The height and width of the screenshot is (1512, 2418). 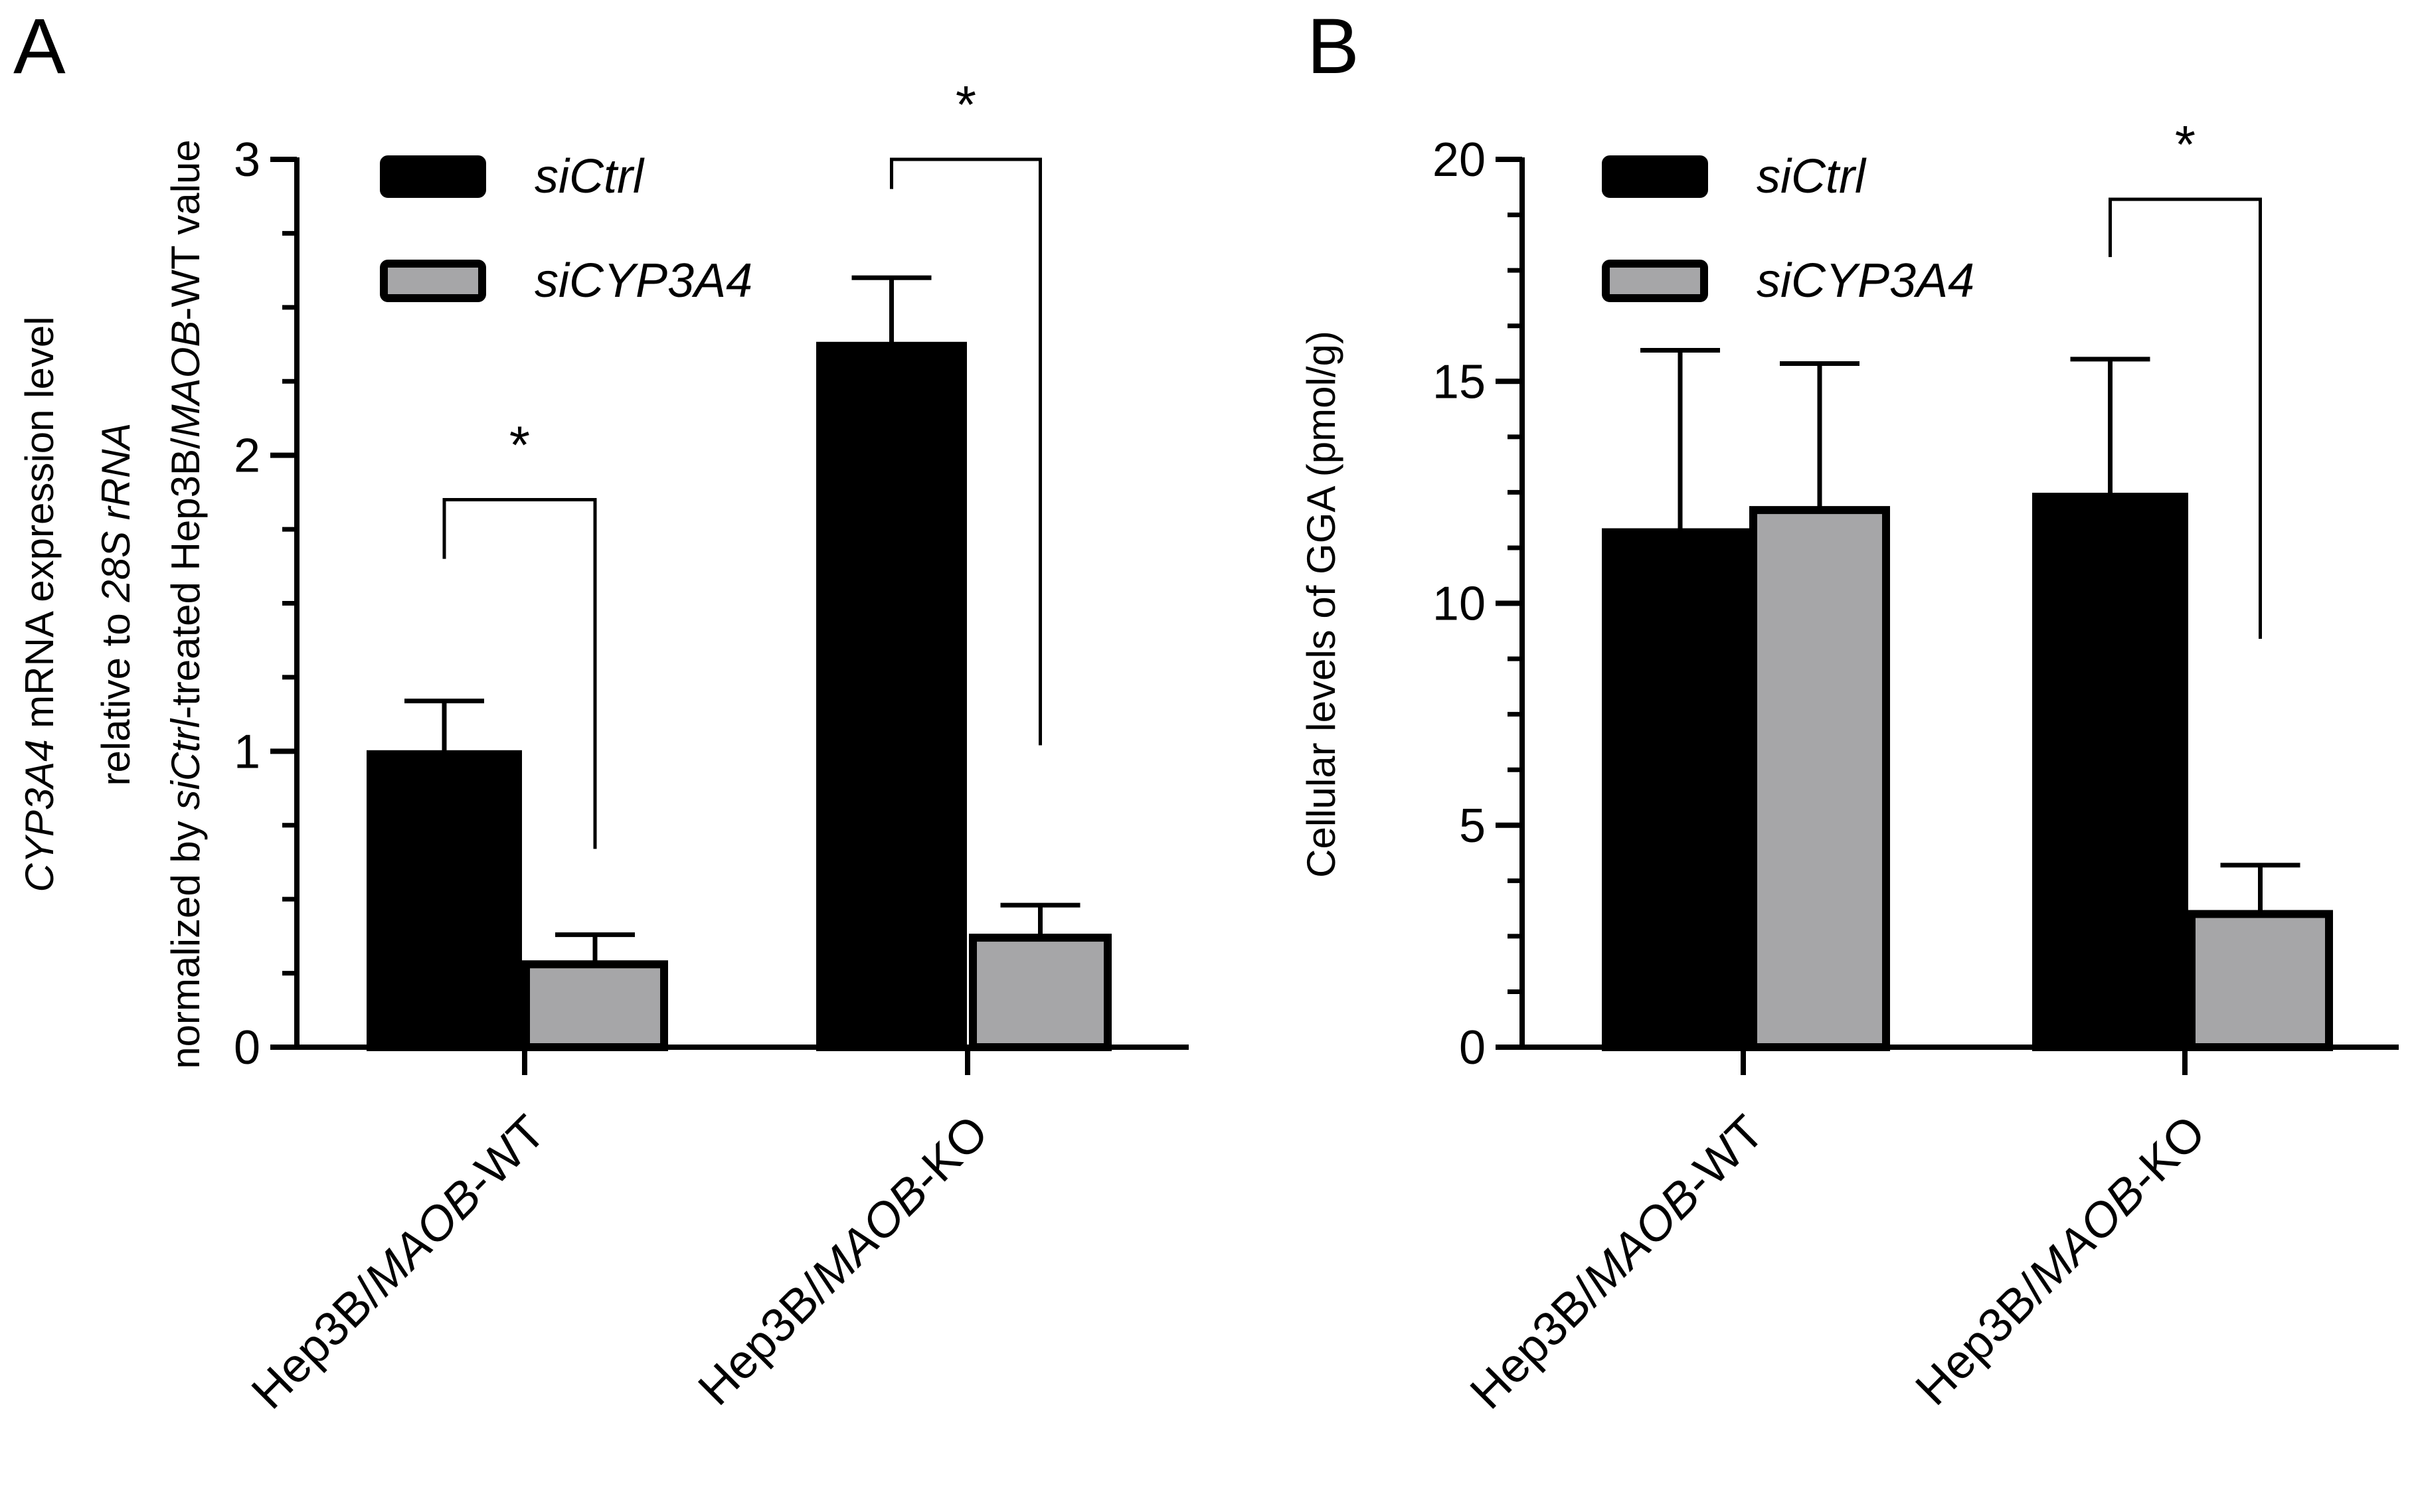 What do you see at coordinates (1472, 826) in the screenshot?
I see `y-tick-label: 5` at bounding box center [1472, 826].